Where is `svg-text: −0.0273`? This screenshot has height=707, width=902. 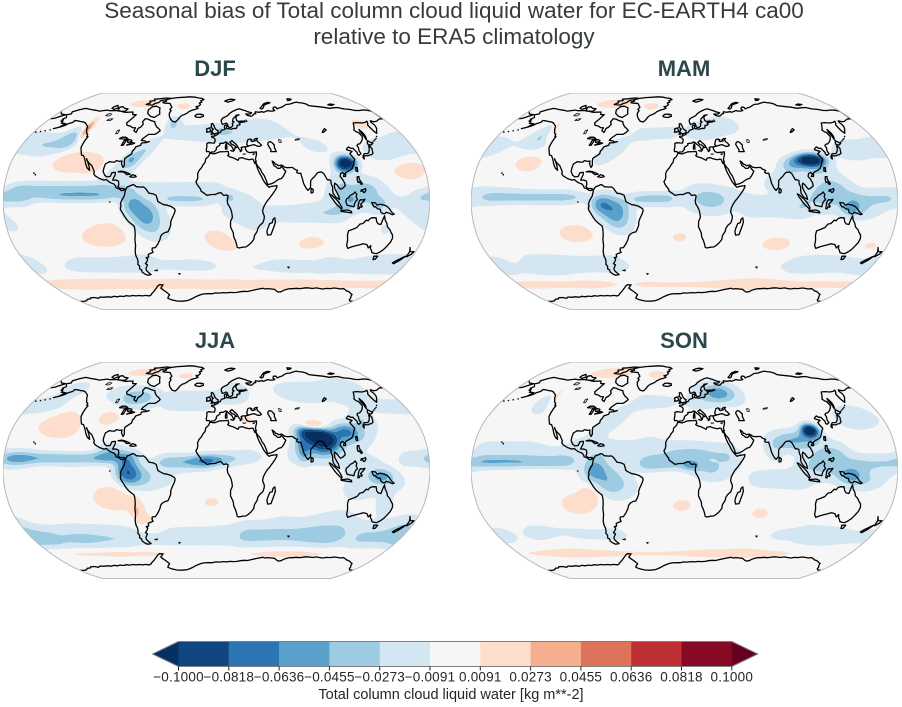
svg-text: −0.0273 is located at coordinates (379, 677).